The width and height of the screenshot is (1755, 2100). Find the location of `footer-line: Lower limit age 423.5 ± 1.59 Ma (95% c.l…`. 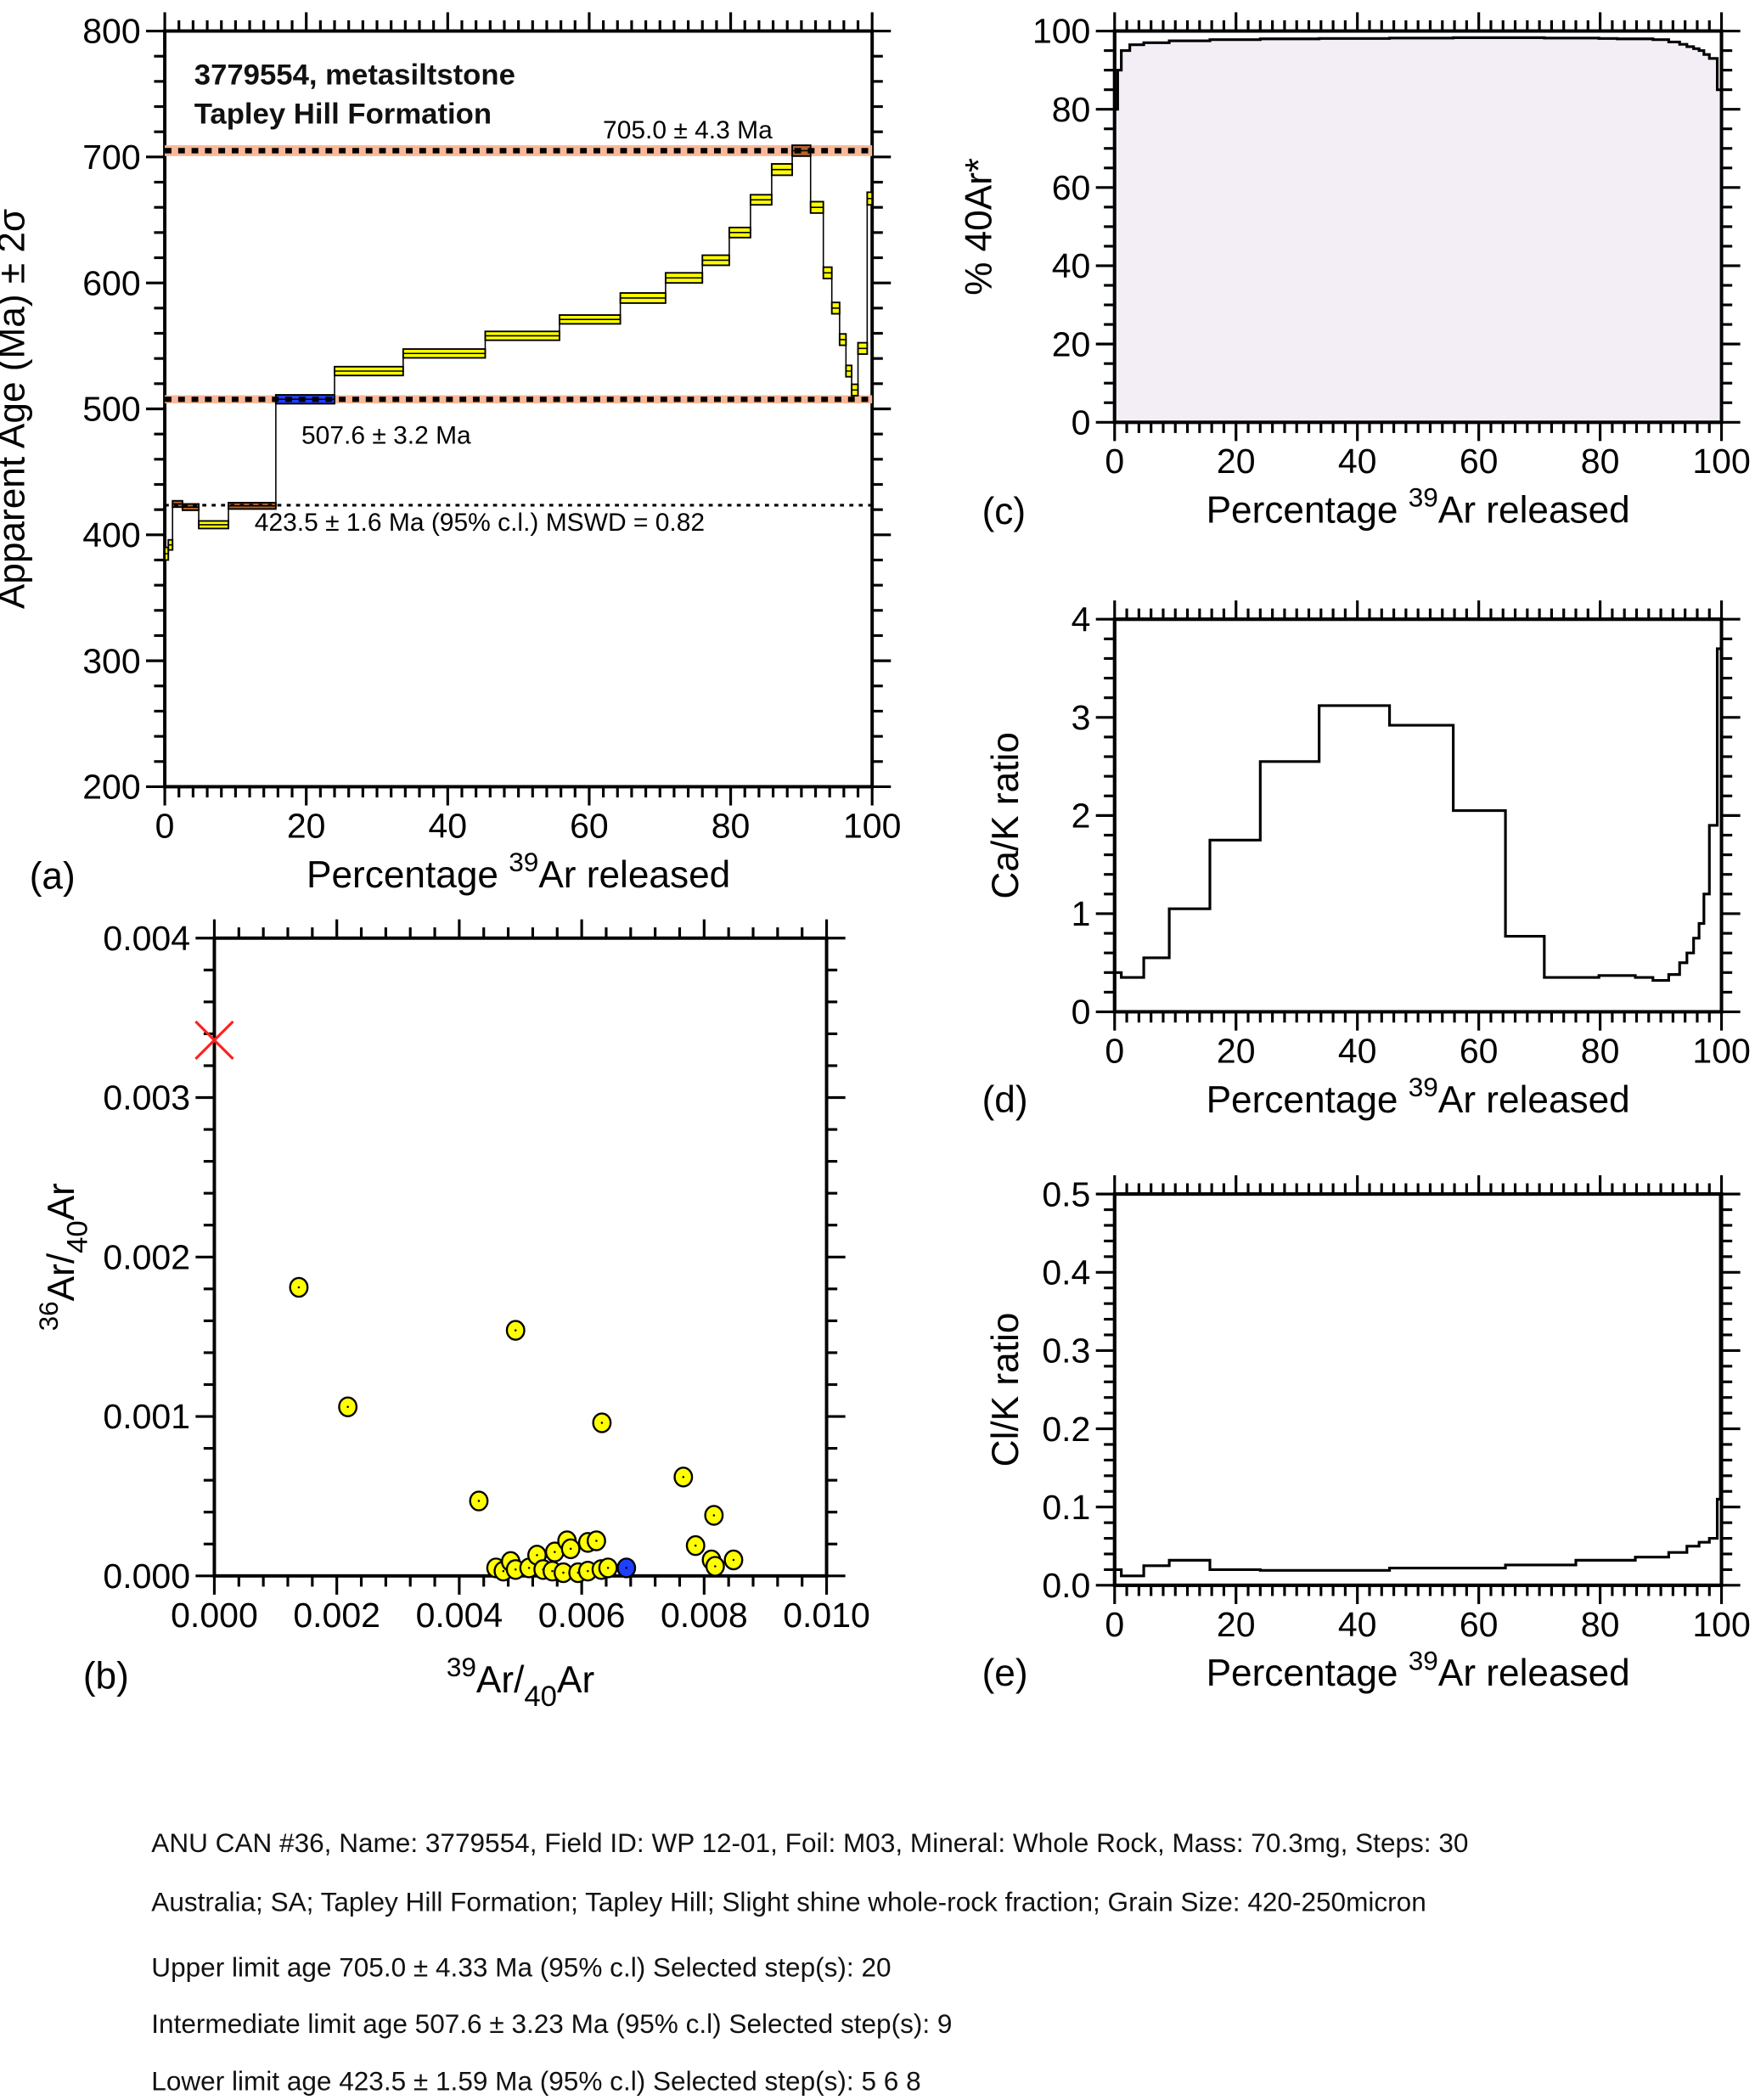

footer-line: Lower limit age 423.5 ± 1.59 Ma (95% c.l… is located at coordinates (536, 2081).